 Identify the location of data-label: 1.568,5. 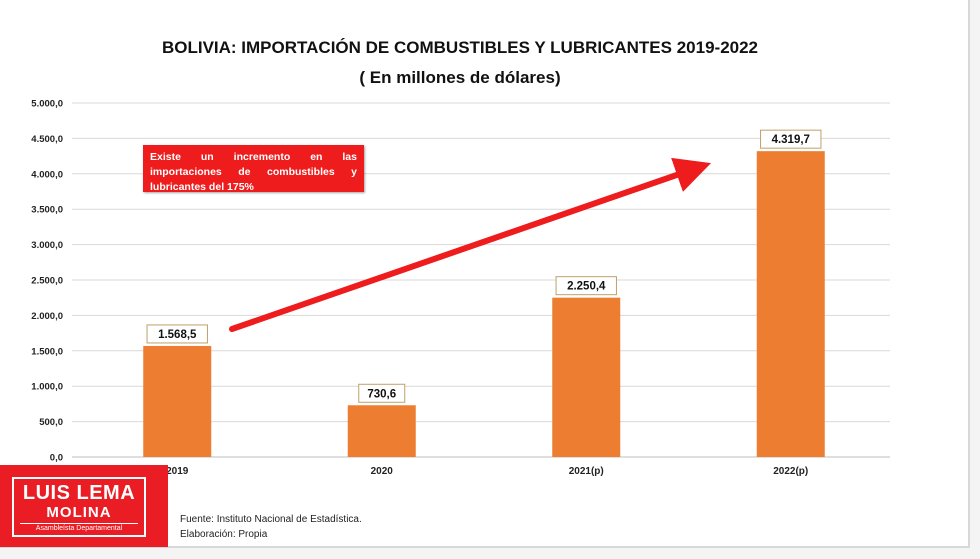
(177, 335).